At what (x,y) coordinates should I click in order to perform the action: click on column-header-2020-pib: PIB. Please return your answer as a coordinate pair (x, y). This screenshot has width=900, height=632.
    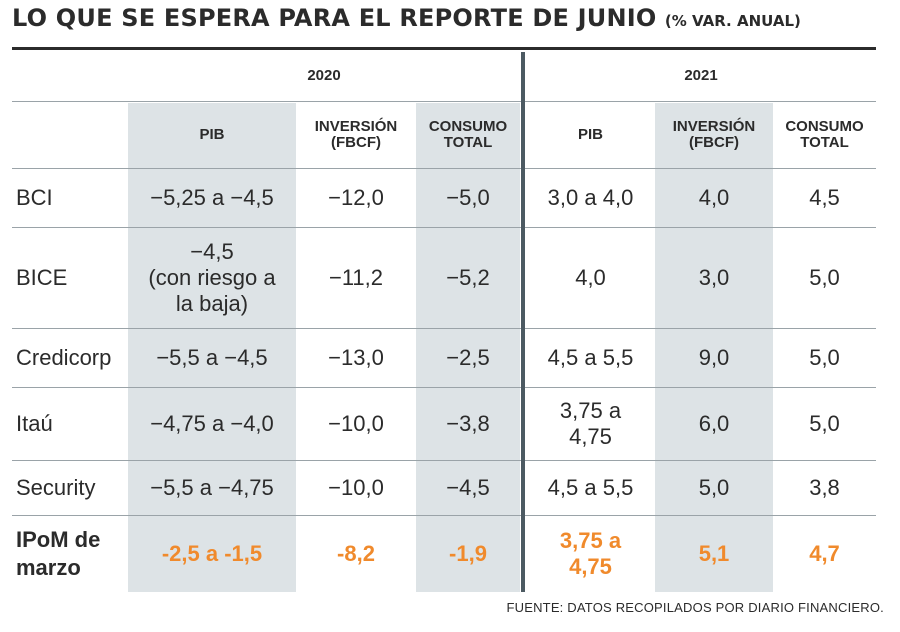
    Looking at the image, I should click on (212, 135).